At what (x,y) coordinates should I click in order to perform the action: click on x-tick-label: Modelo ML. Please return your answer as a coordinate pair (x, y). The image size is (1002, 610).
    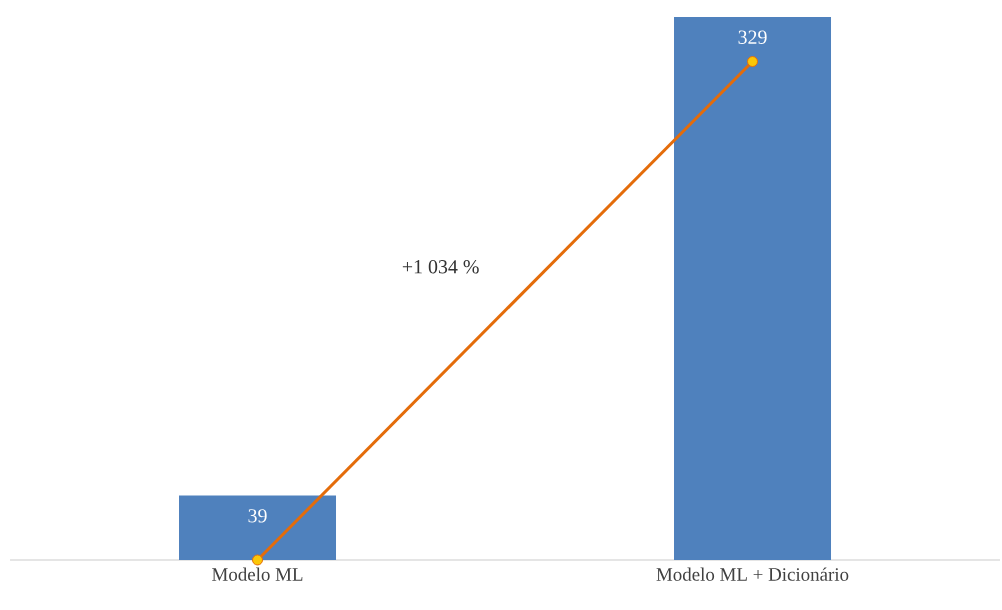
    Looking at the image, I should click on (257, 574).